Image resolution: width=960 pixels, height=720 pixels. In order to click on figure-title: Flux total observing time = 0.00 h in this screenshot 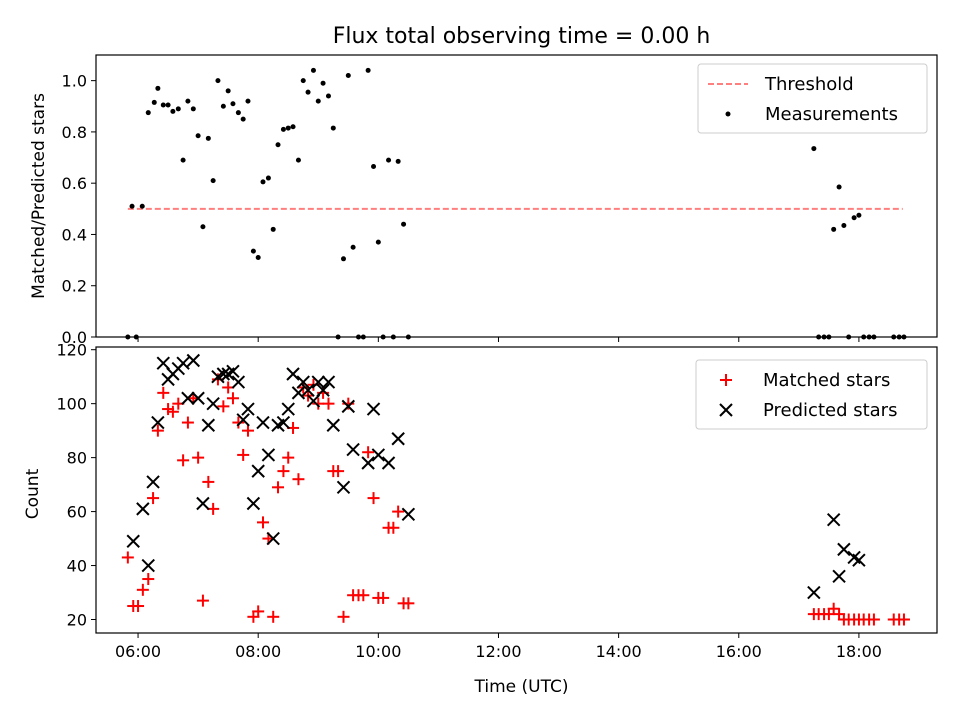, I will do `click(522, 36)`.